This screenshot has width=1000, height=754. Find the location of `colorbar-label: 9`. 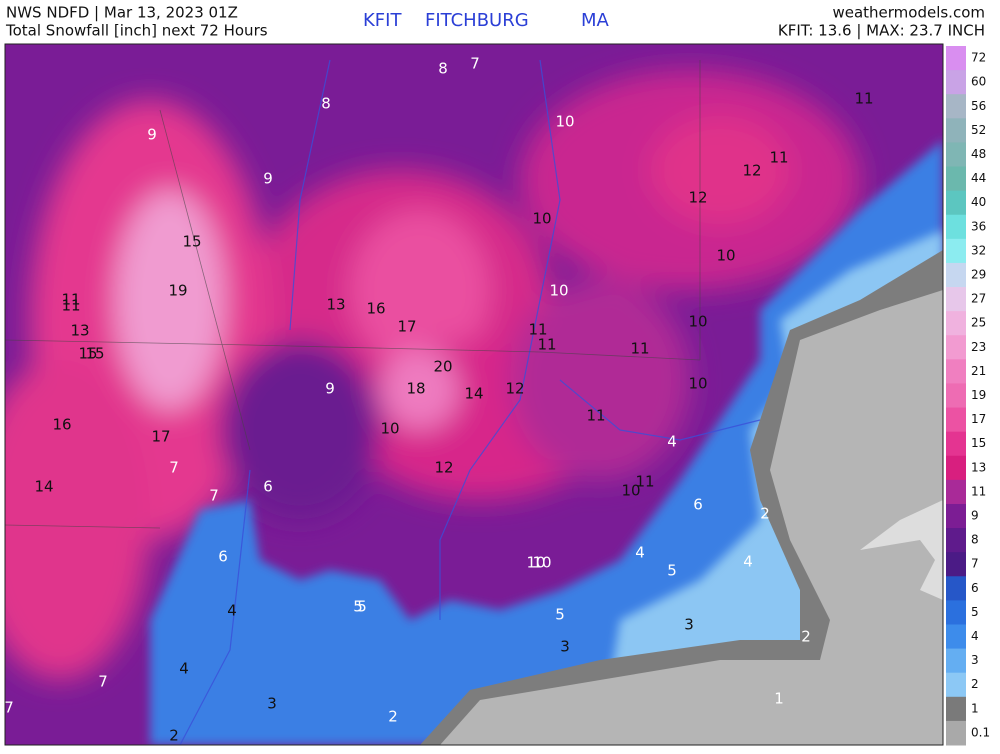

colorbar-label: 9 is located at coordinates (975, 516).